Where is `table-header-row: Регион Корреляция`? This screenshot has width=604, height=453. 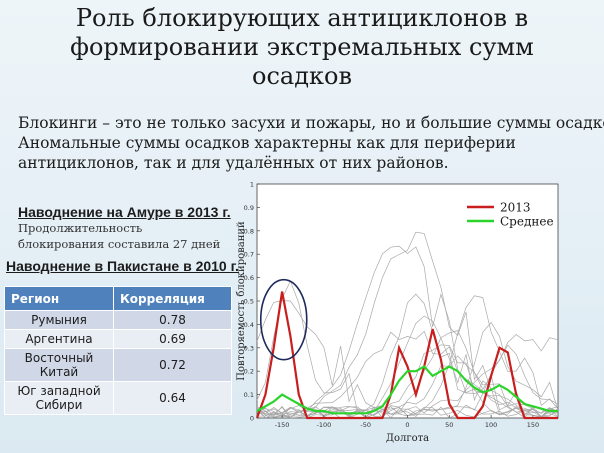
table-header-row: Регион Корреляция is located at coordinates (118, 298).